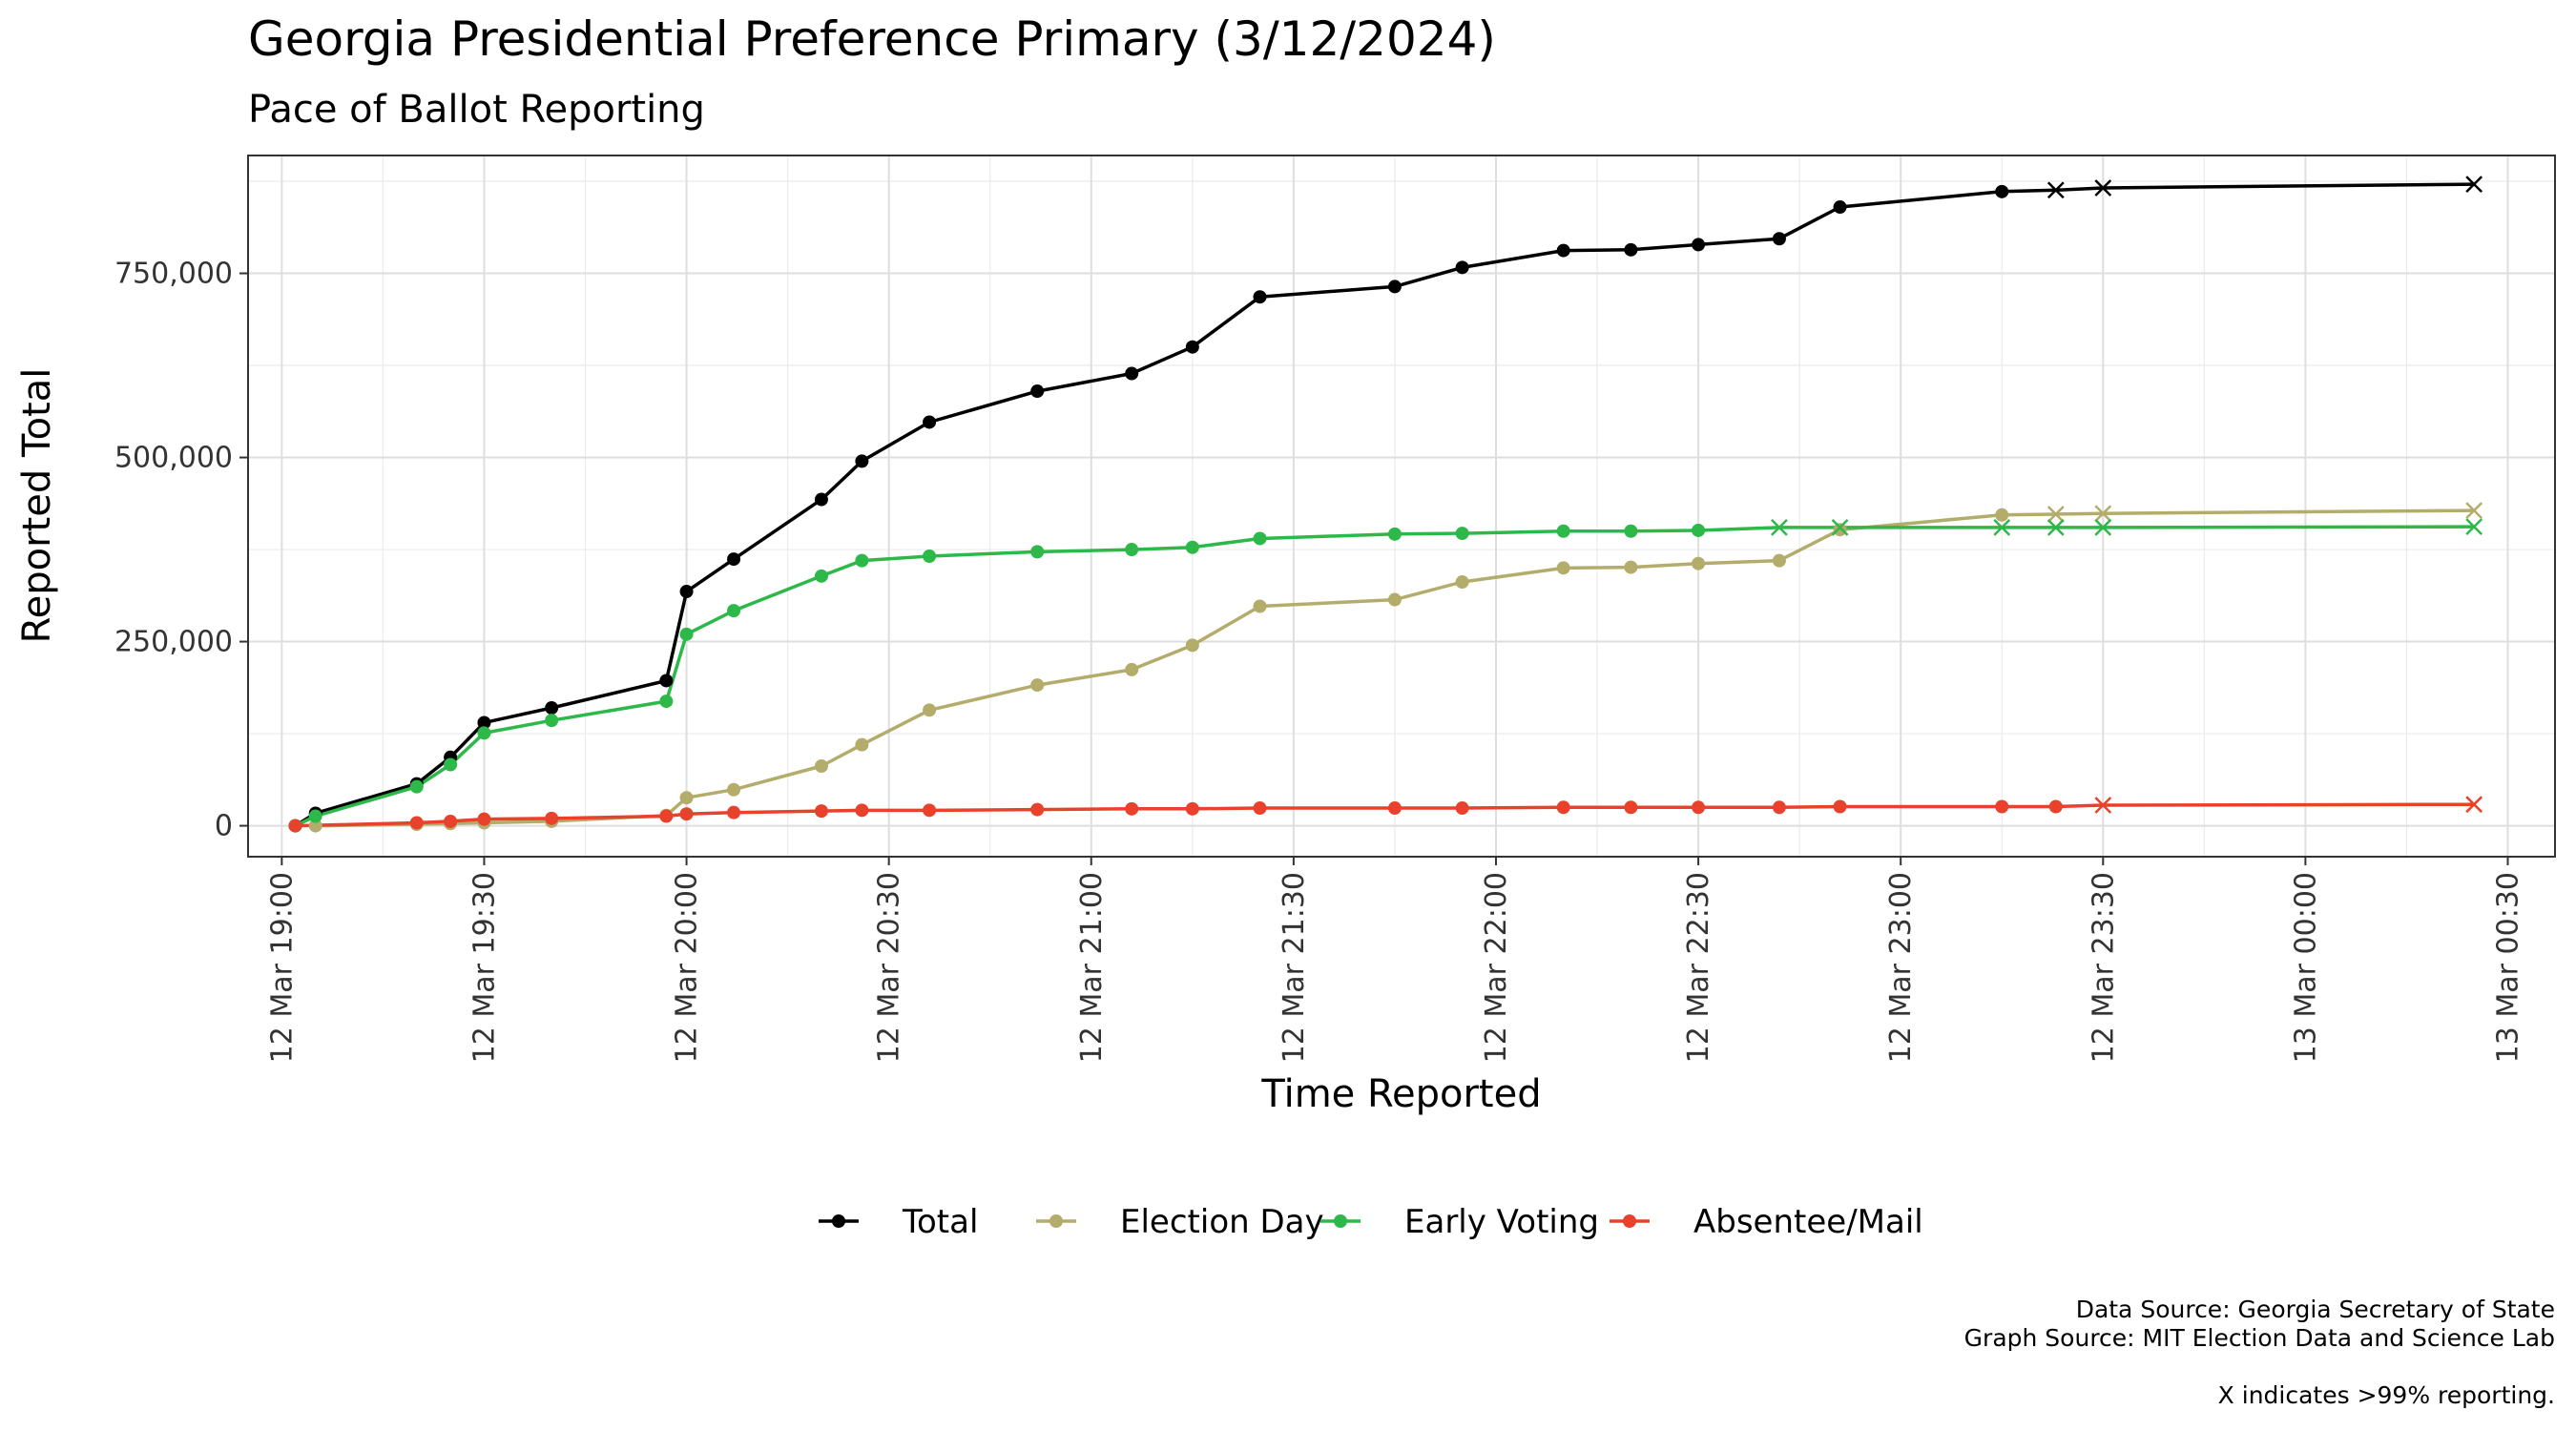 The image size is (2576, 1431). I want to click on x-tick-label: 13 Mar 00:30, so click(2508, 967).